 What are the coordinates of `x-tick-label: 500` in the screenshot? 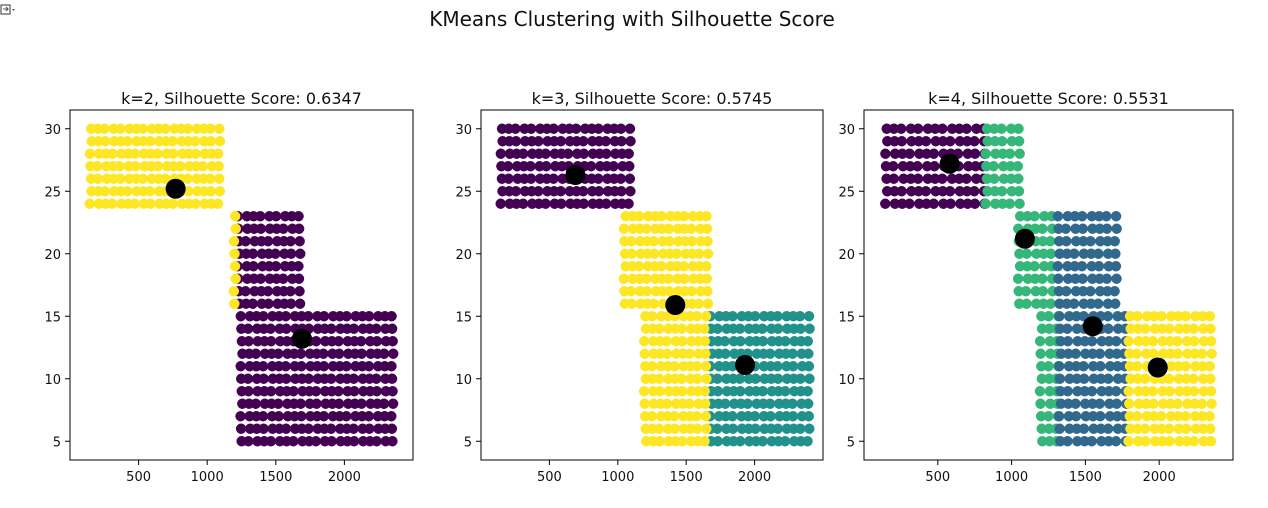 It's located at (138, 477).